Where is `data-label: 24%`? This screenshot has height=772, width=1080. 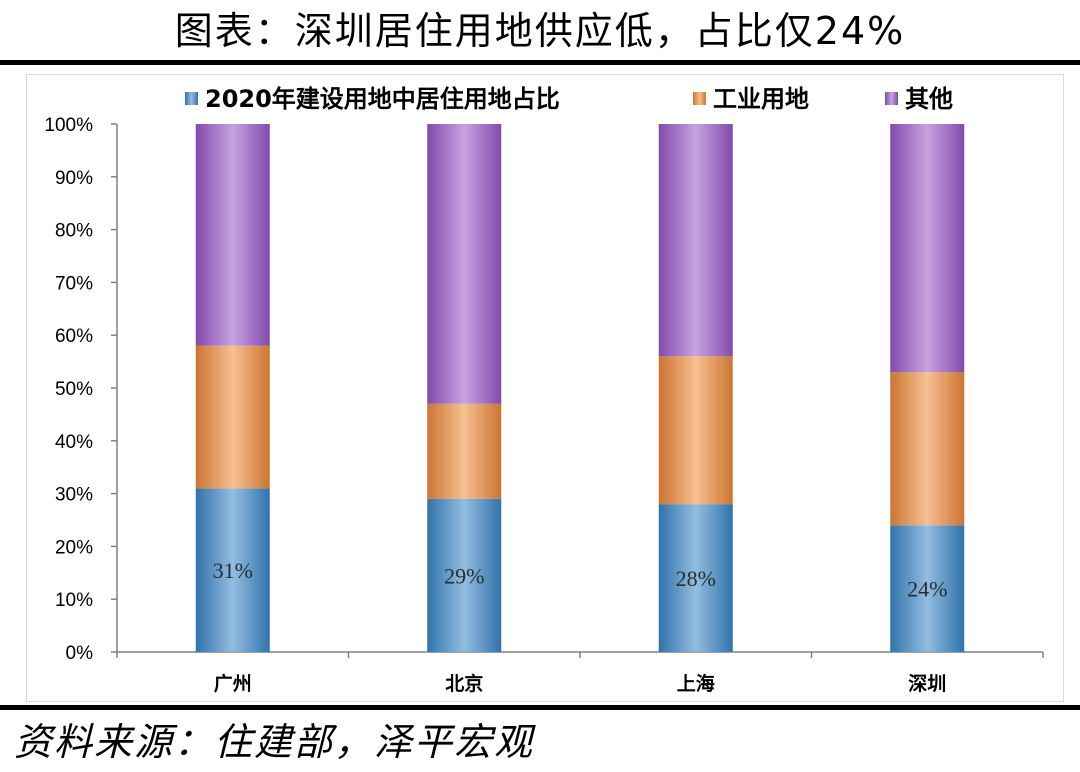 data-label: 24% is located at coordinates (927, 589).